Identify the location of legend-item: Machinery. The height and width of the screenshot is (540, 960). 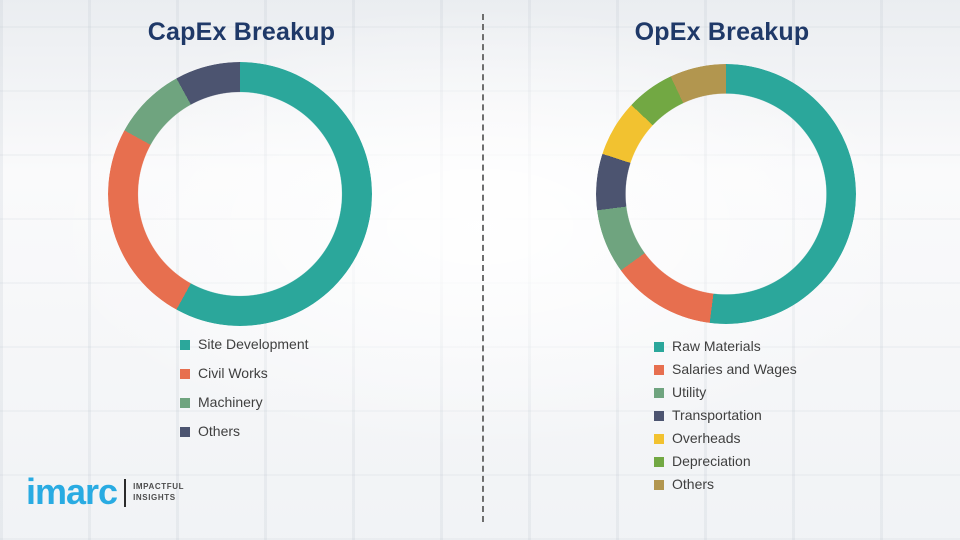
(244, 402).